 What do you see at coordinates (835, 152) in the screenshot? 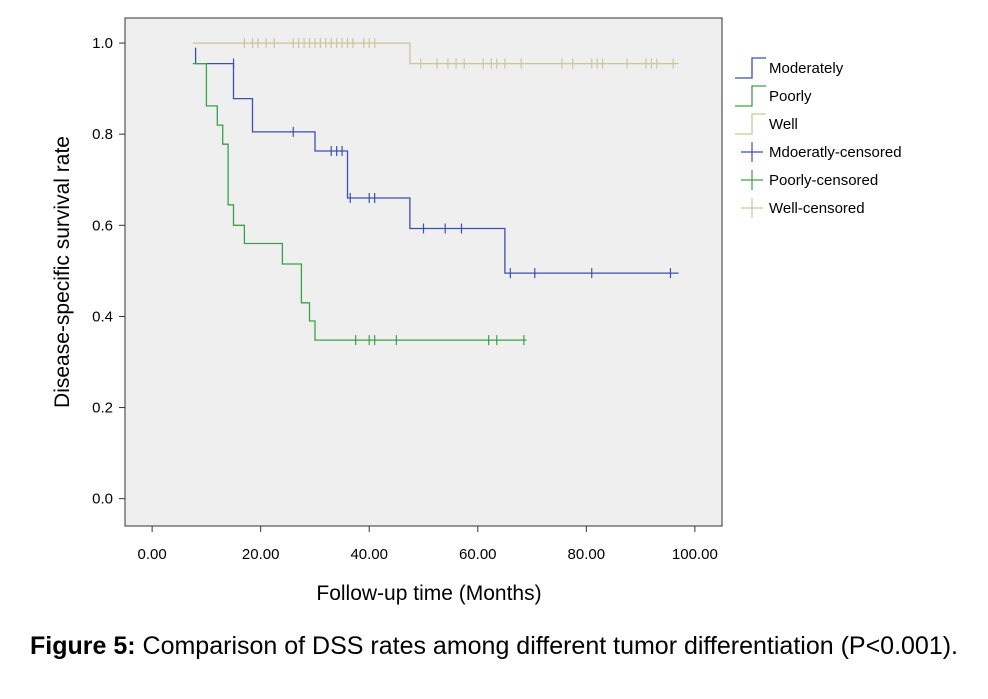
I see `legend-label: Mdoeratly-censored` at bounding box center [835, 152].